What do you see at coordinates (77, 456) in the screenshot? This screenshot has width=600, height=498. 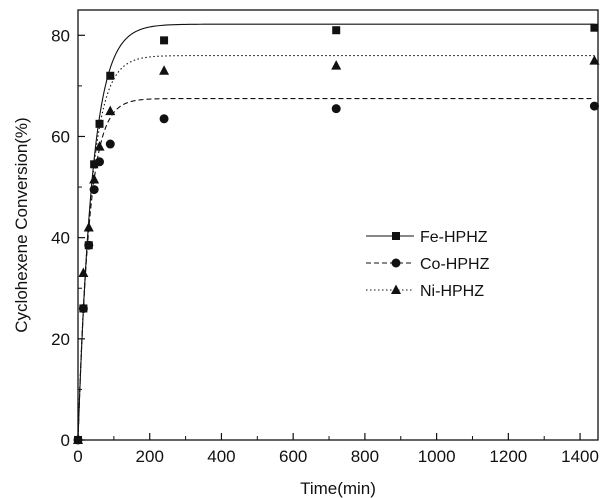 I see `x-tick-label: 0` at bounding box center [77, 456].